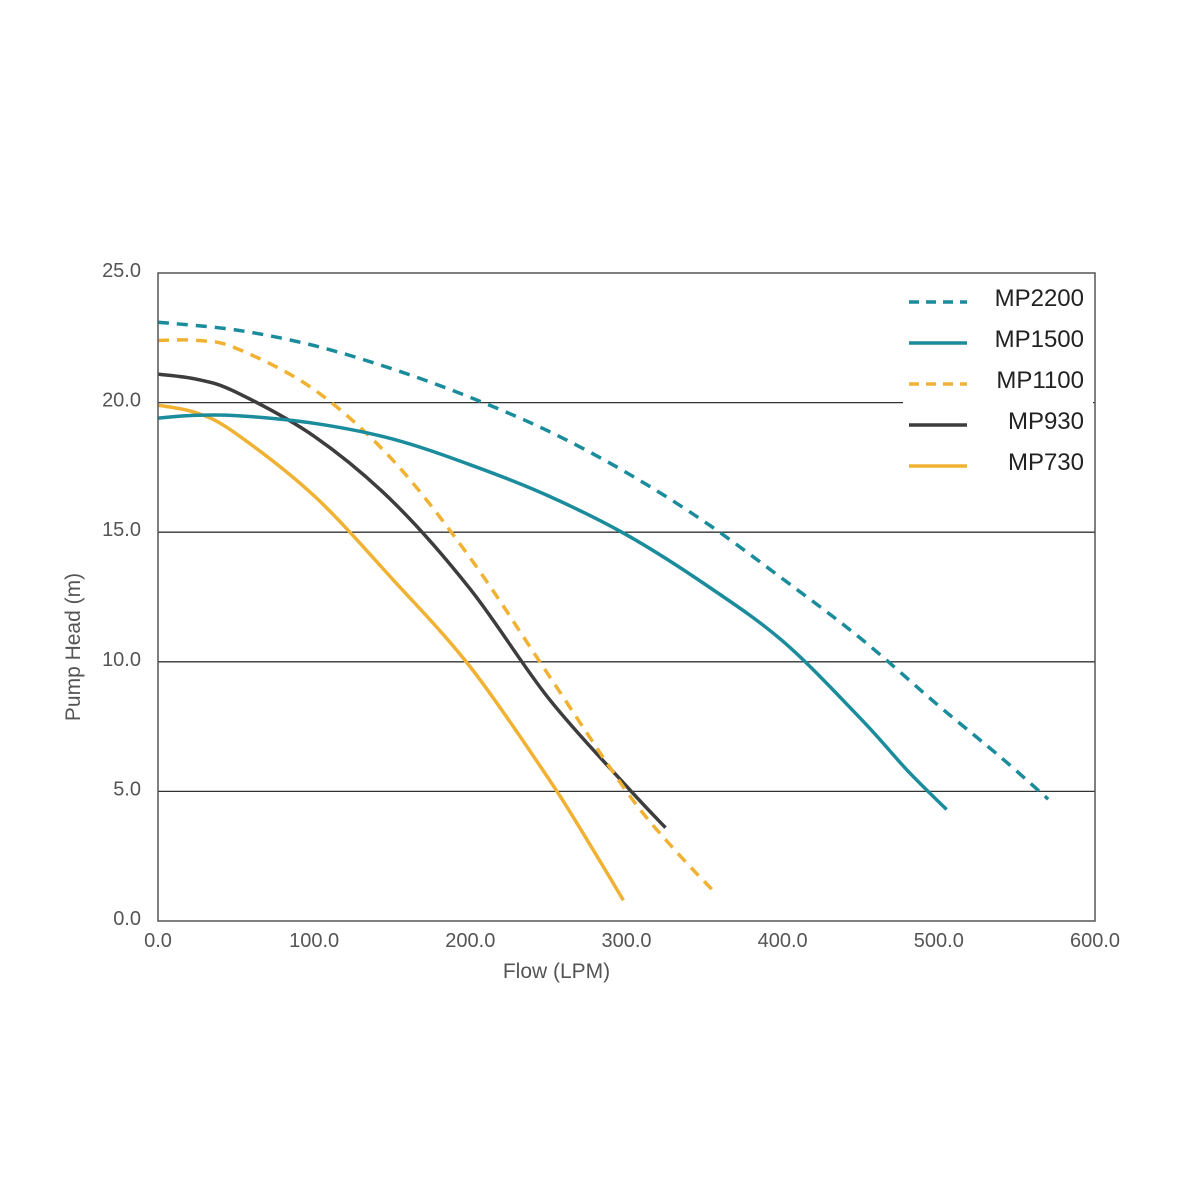  I want to click on y-tick-label: 5.0, so click(127, 789).